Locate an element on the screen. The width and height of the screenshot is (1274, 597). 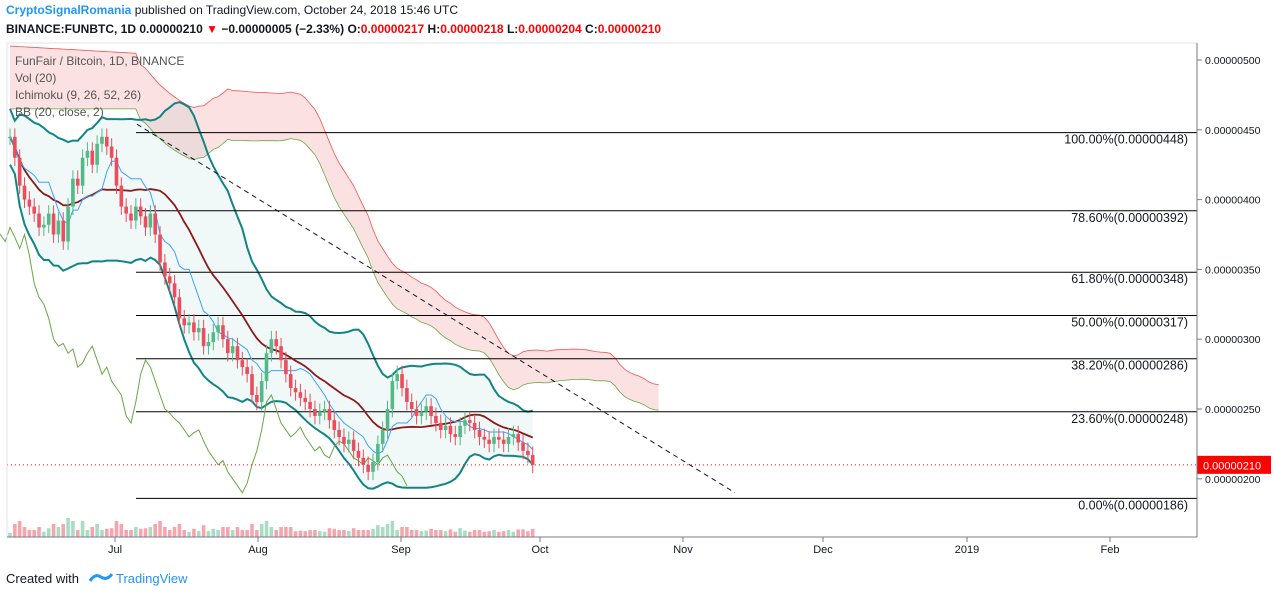
close-label: C: is located at coordinates (591, 29).